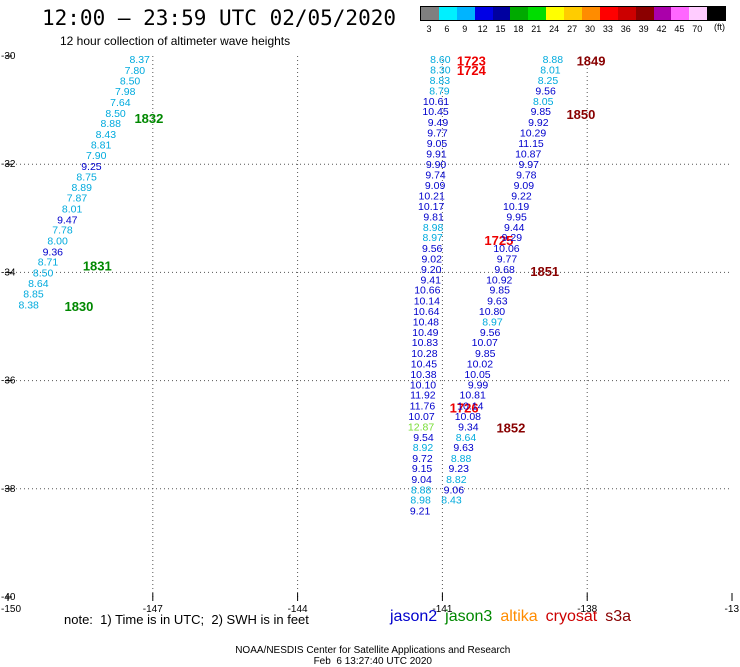 The image size is (740, 667). What do you see at coordinates (533, 133) in the screenshot?
I see `swh-value-s3a: 10.29` at bounding box center [533, 133].